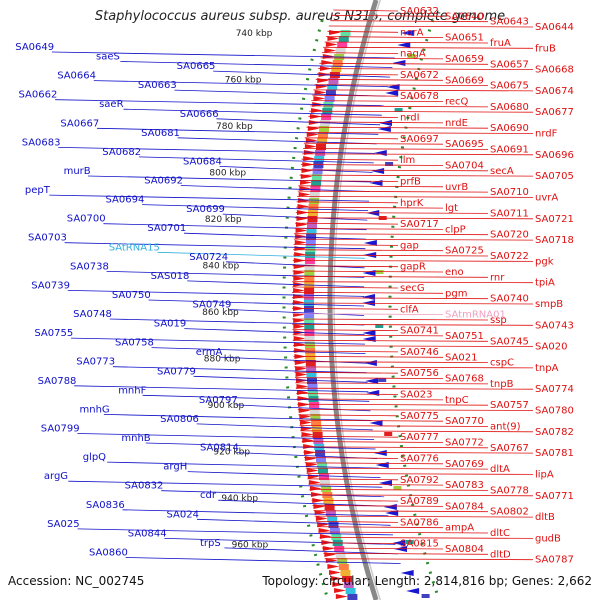  Describe the element at coordinates (464, 549) in the screenshot. I see `gene-label-right: SA0804` at that location.